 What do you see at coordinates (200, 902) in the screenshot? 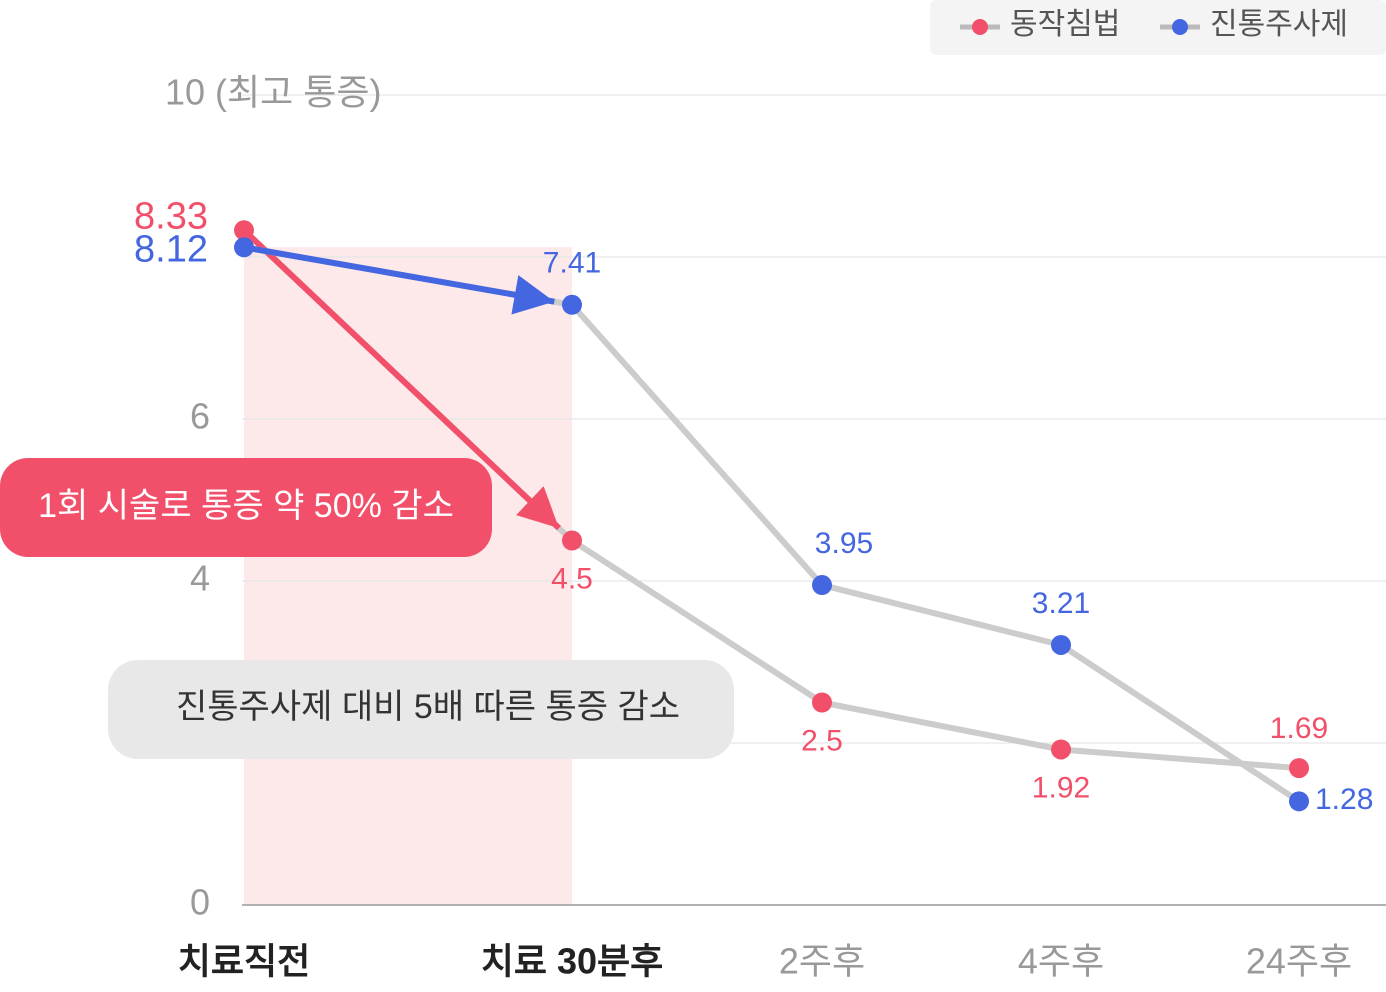
I see `y-tick-label: 0` at bounding box center [200, 902].